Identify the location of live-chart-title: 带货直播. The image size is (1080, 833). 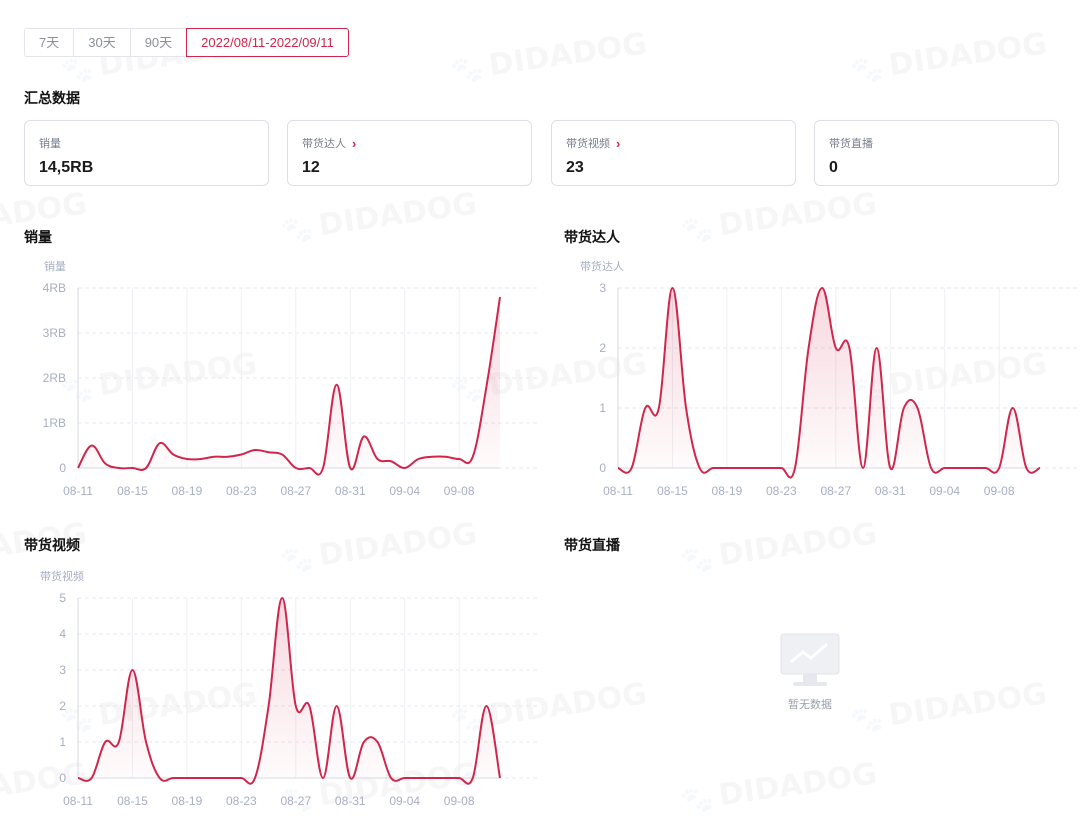
(592, 545).